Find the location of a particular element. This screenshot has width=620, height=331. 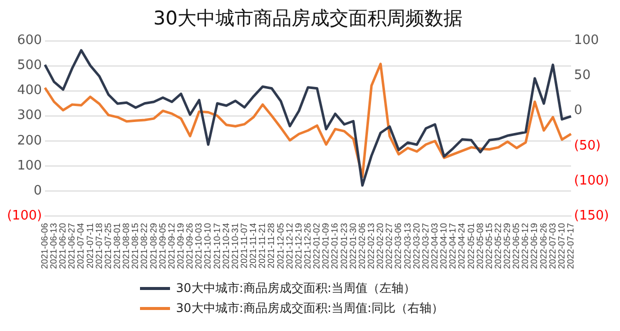

x-tick-label: 2022-02-06 is located at coordinates (361, 246).